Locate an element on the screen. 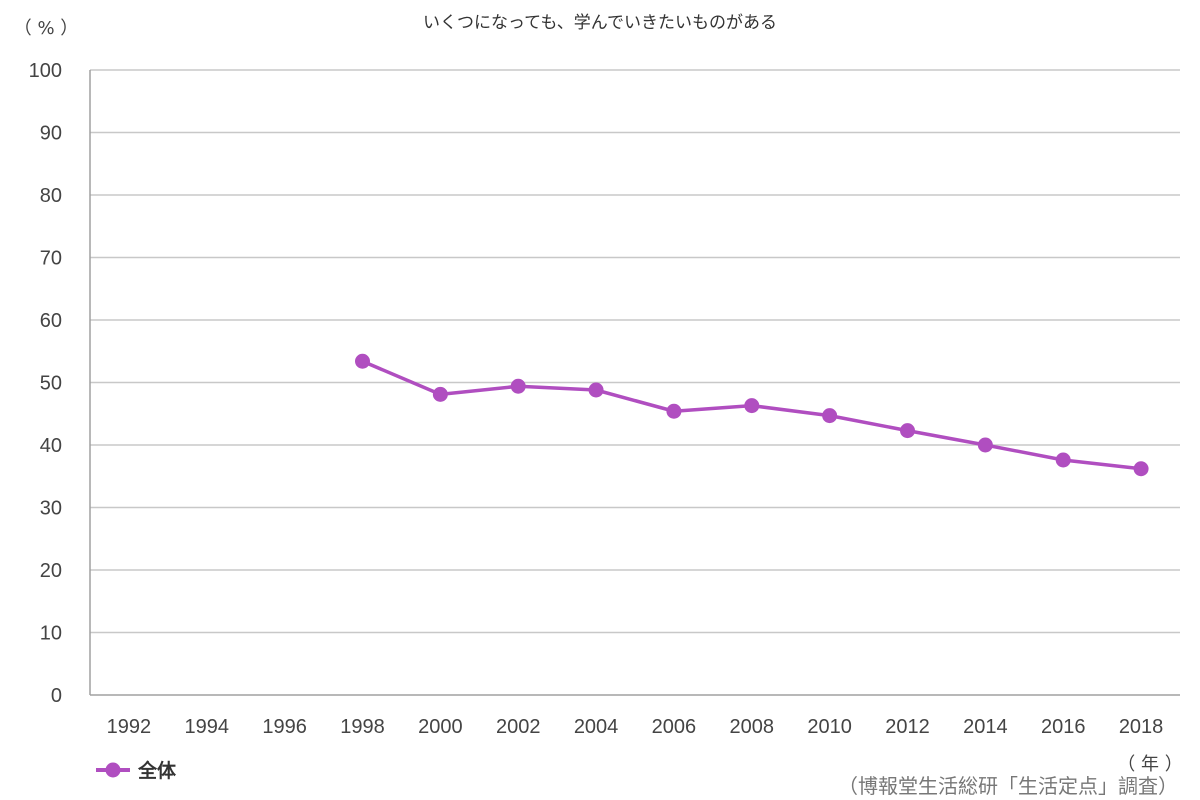 The height and width of the screenshot is (800, 1200). y-axis-tick-labels: 0 10 20 30 40 50 60 70 80 90 100 is located at coordinates (45, 383).